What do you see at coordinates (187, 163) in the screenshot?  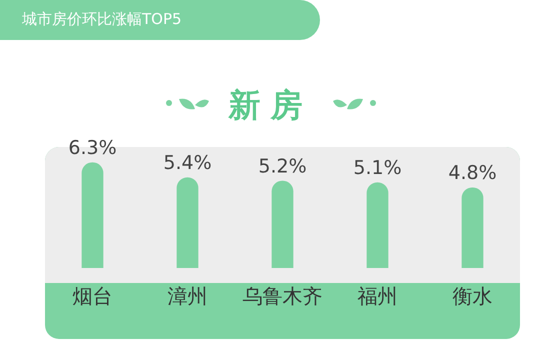 I see `data-label: 5.4%` at bounding box center [187, 163].